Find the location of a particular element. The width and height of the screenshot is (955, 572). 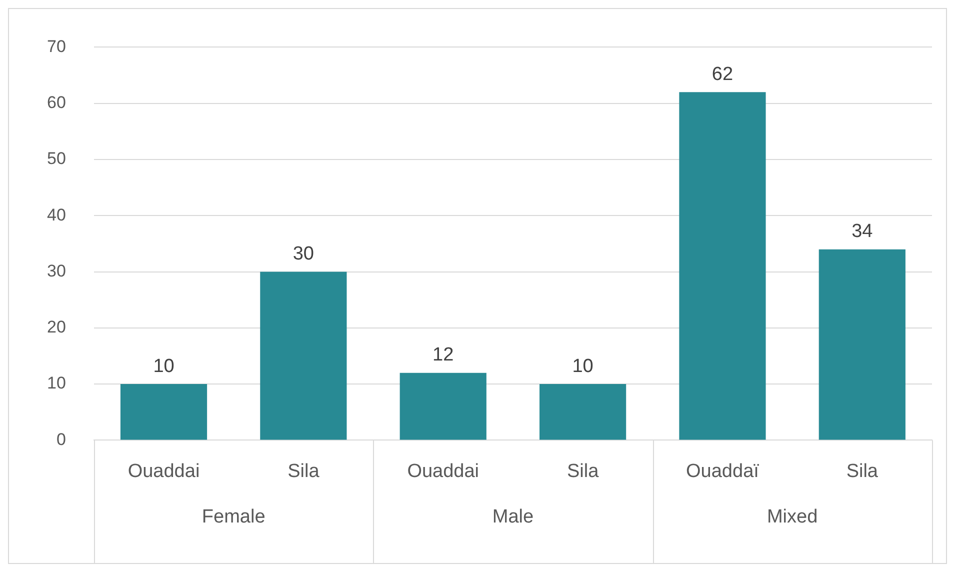

data-label: 12 is located at coordinates (443, 355).